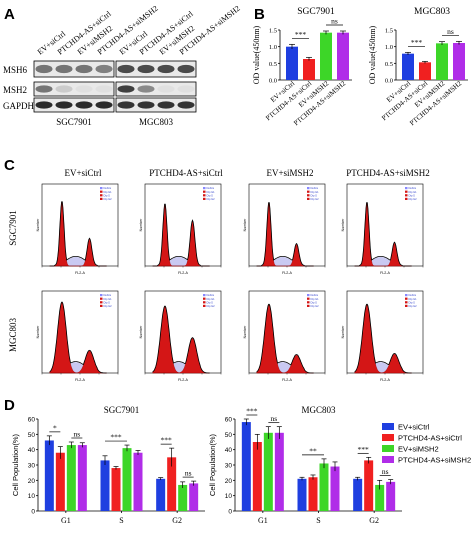 This screenshot has height=533, width=474. I want to click on legend-label: PTCHD4-AS+siCtrl, so click(430, 438).